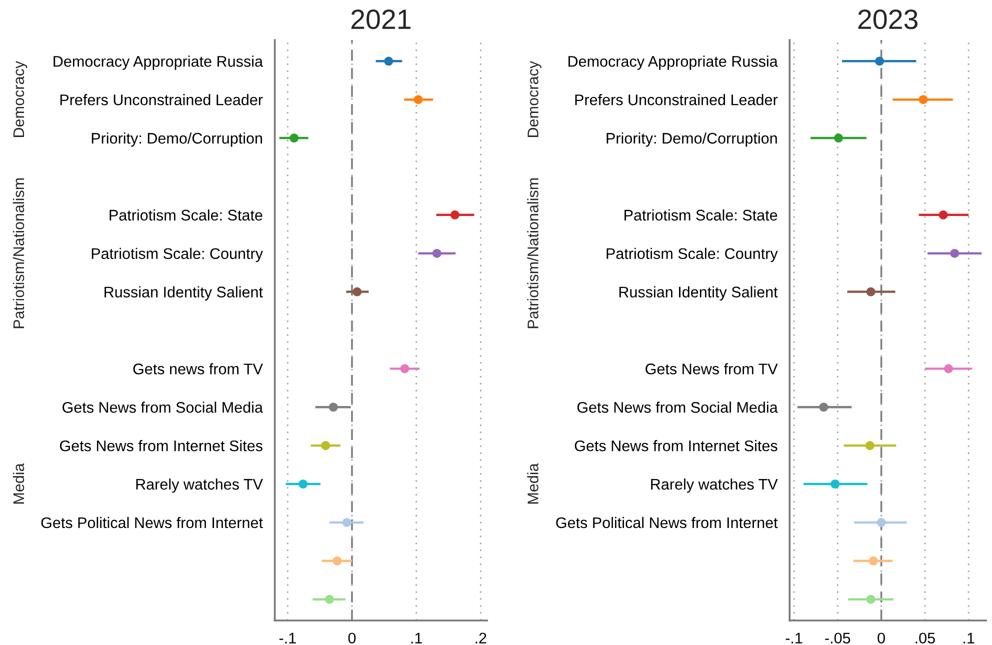 This screenshot has width=992, height=645. Describe the element at coordinates (198, 368) in the screenshot. I see `y-tick-label: Gets news from TV` at that location.